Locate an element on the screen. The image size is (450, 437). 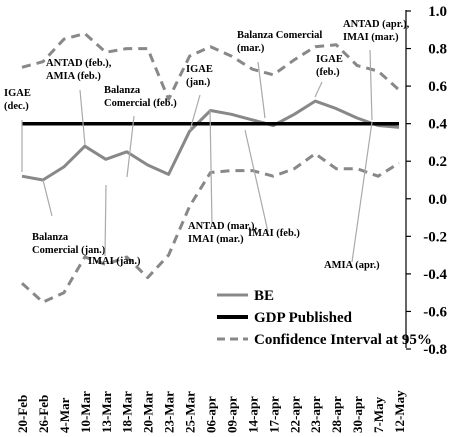
x-tick-label: 4-Mar is located at coordinates (64, 415).